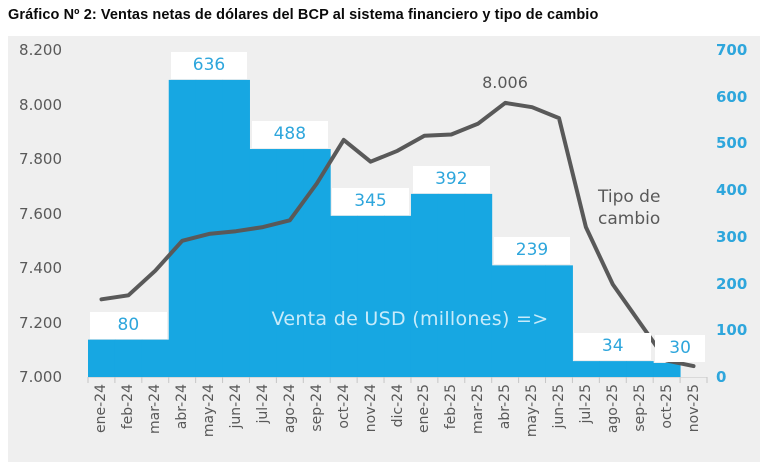  Describe the element at coordinates (40, 159) in the screenshot. I see `left-axis-tick-label: 7.800` at that location.